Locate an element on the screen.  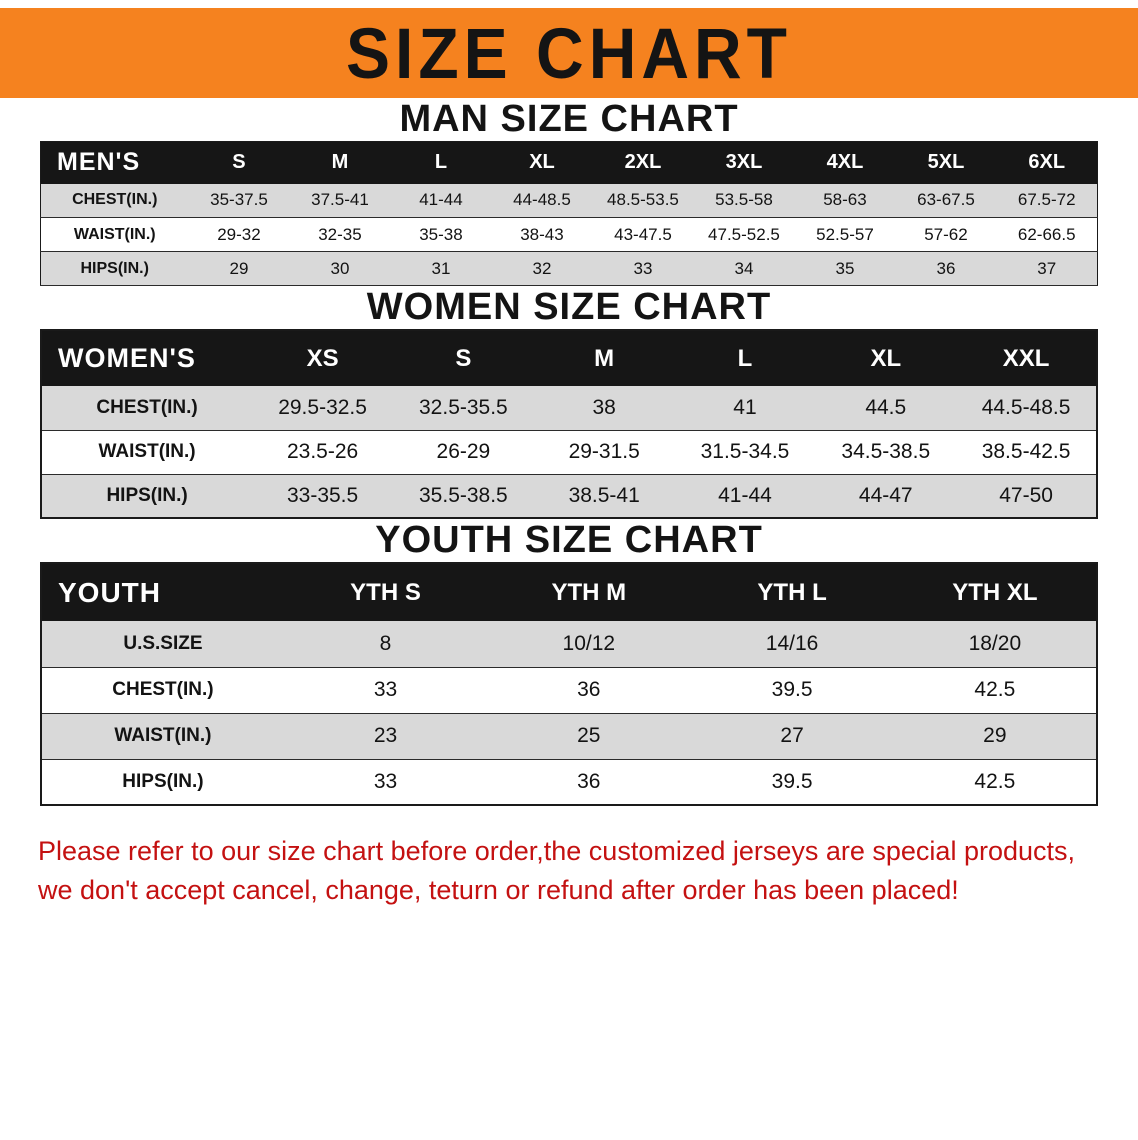
page-title: SIZE CHART is located at coordinates (569, 53).